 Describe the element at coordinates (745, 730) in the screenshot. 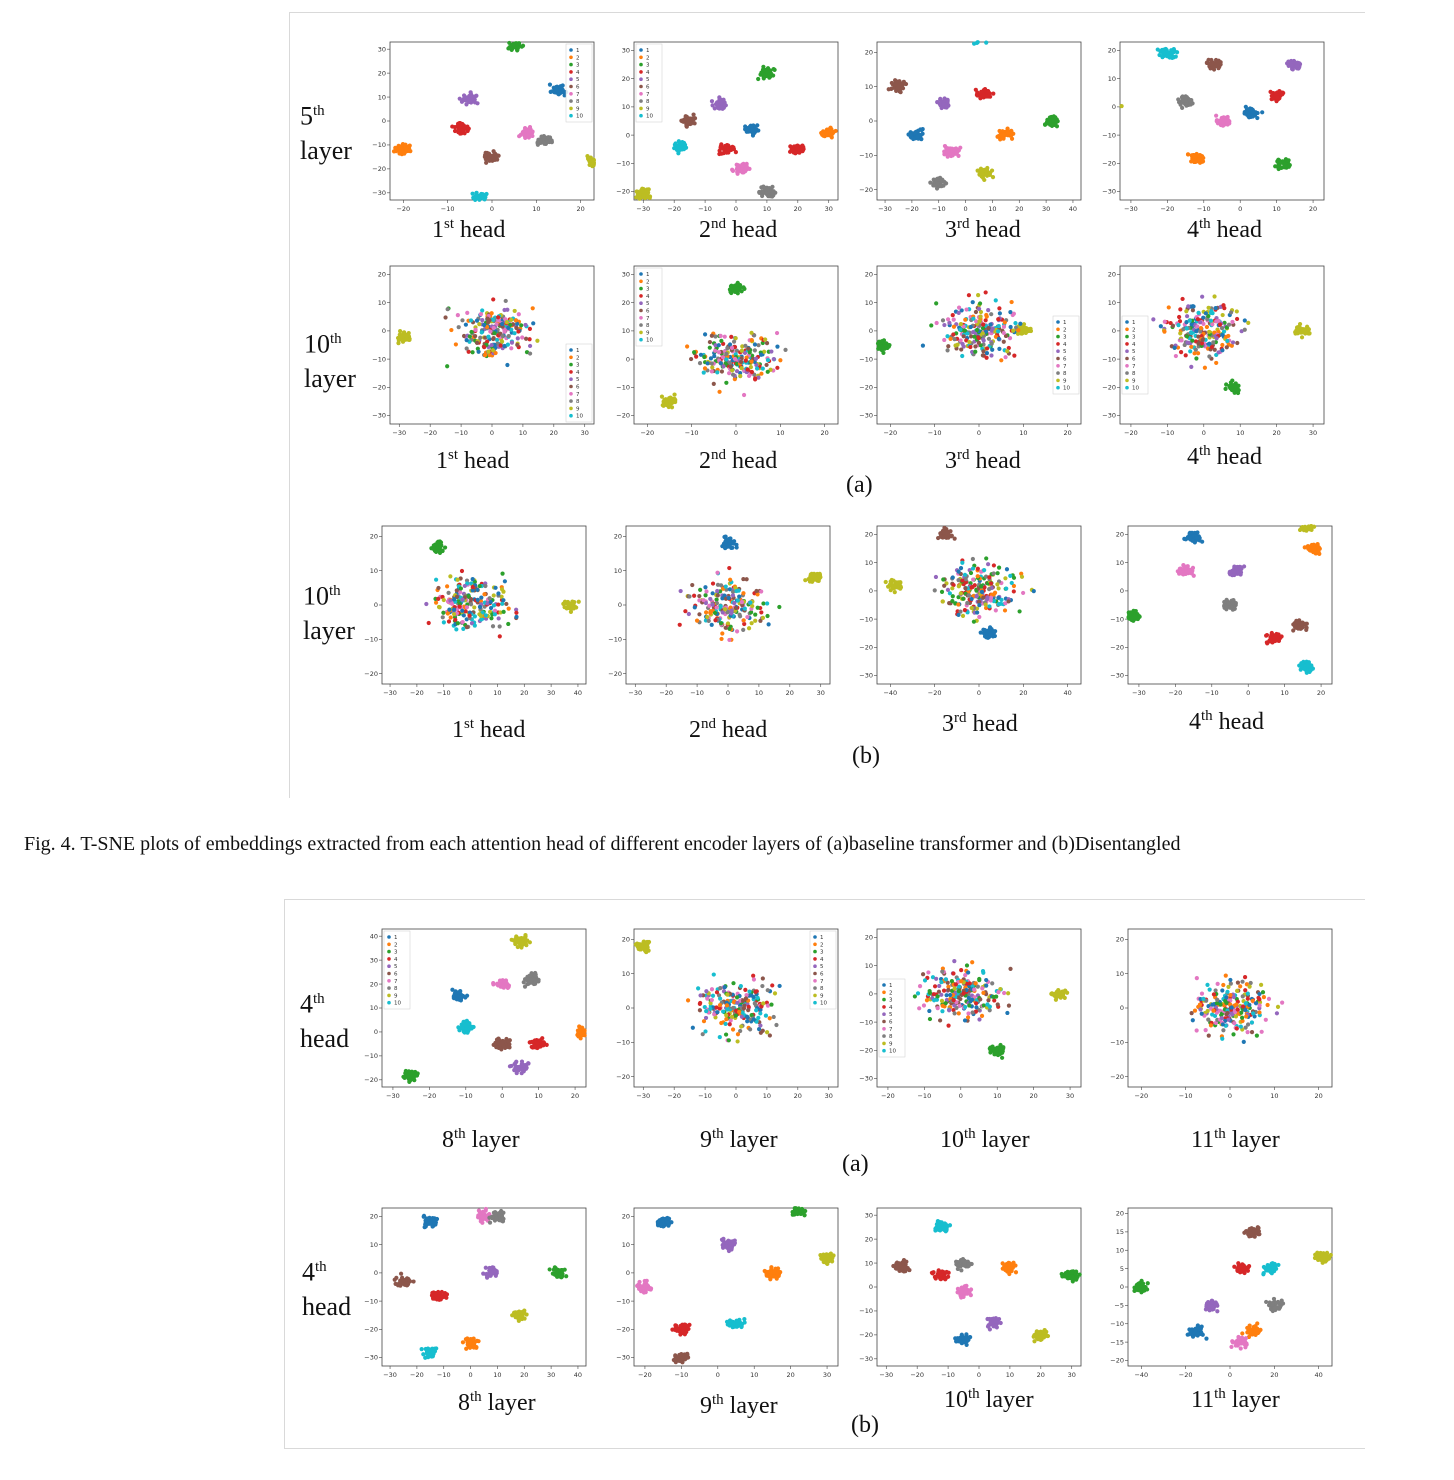

I see `caption-word: head` at that location.